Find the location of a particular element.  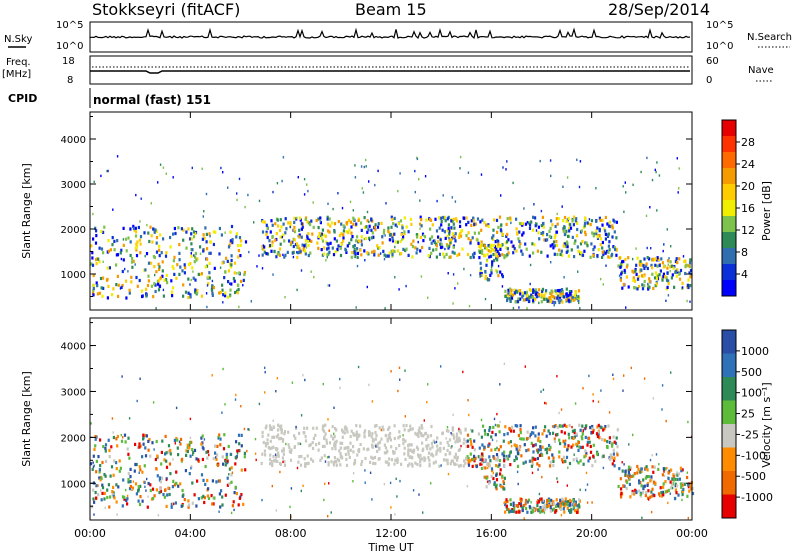

noise-right-tick-top: 10^5 is located at coordinates (719, 25).